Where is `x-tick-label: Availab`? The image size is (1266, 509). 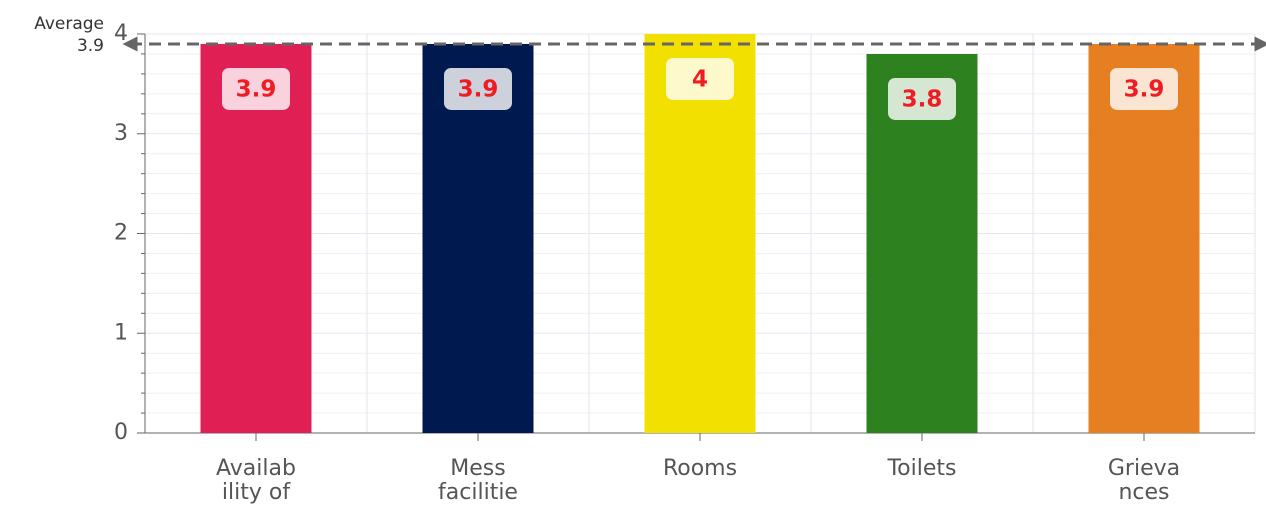
x-tick-label: Availab is located at coordinates (256, 468).